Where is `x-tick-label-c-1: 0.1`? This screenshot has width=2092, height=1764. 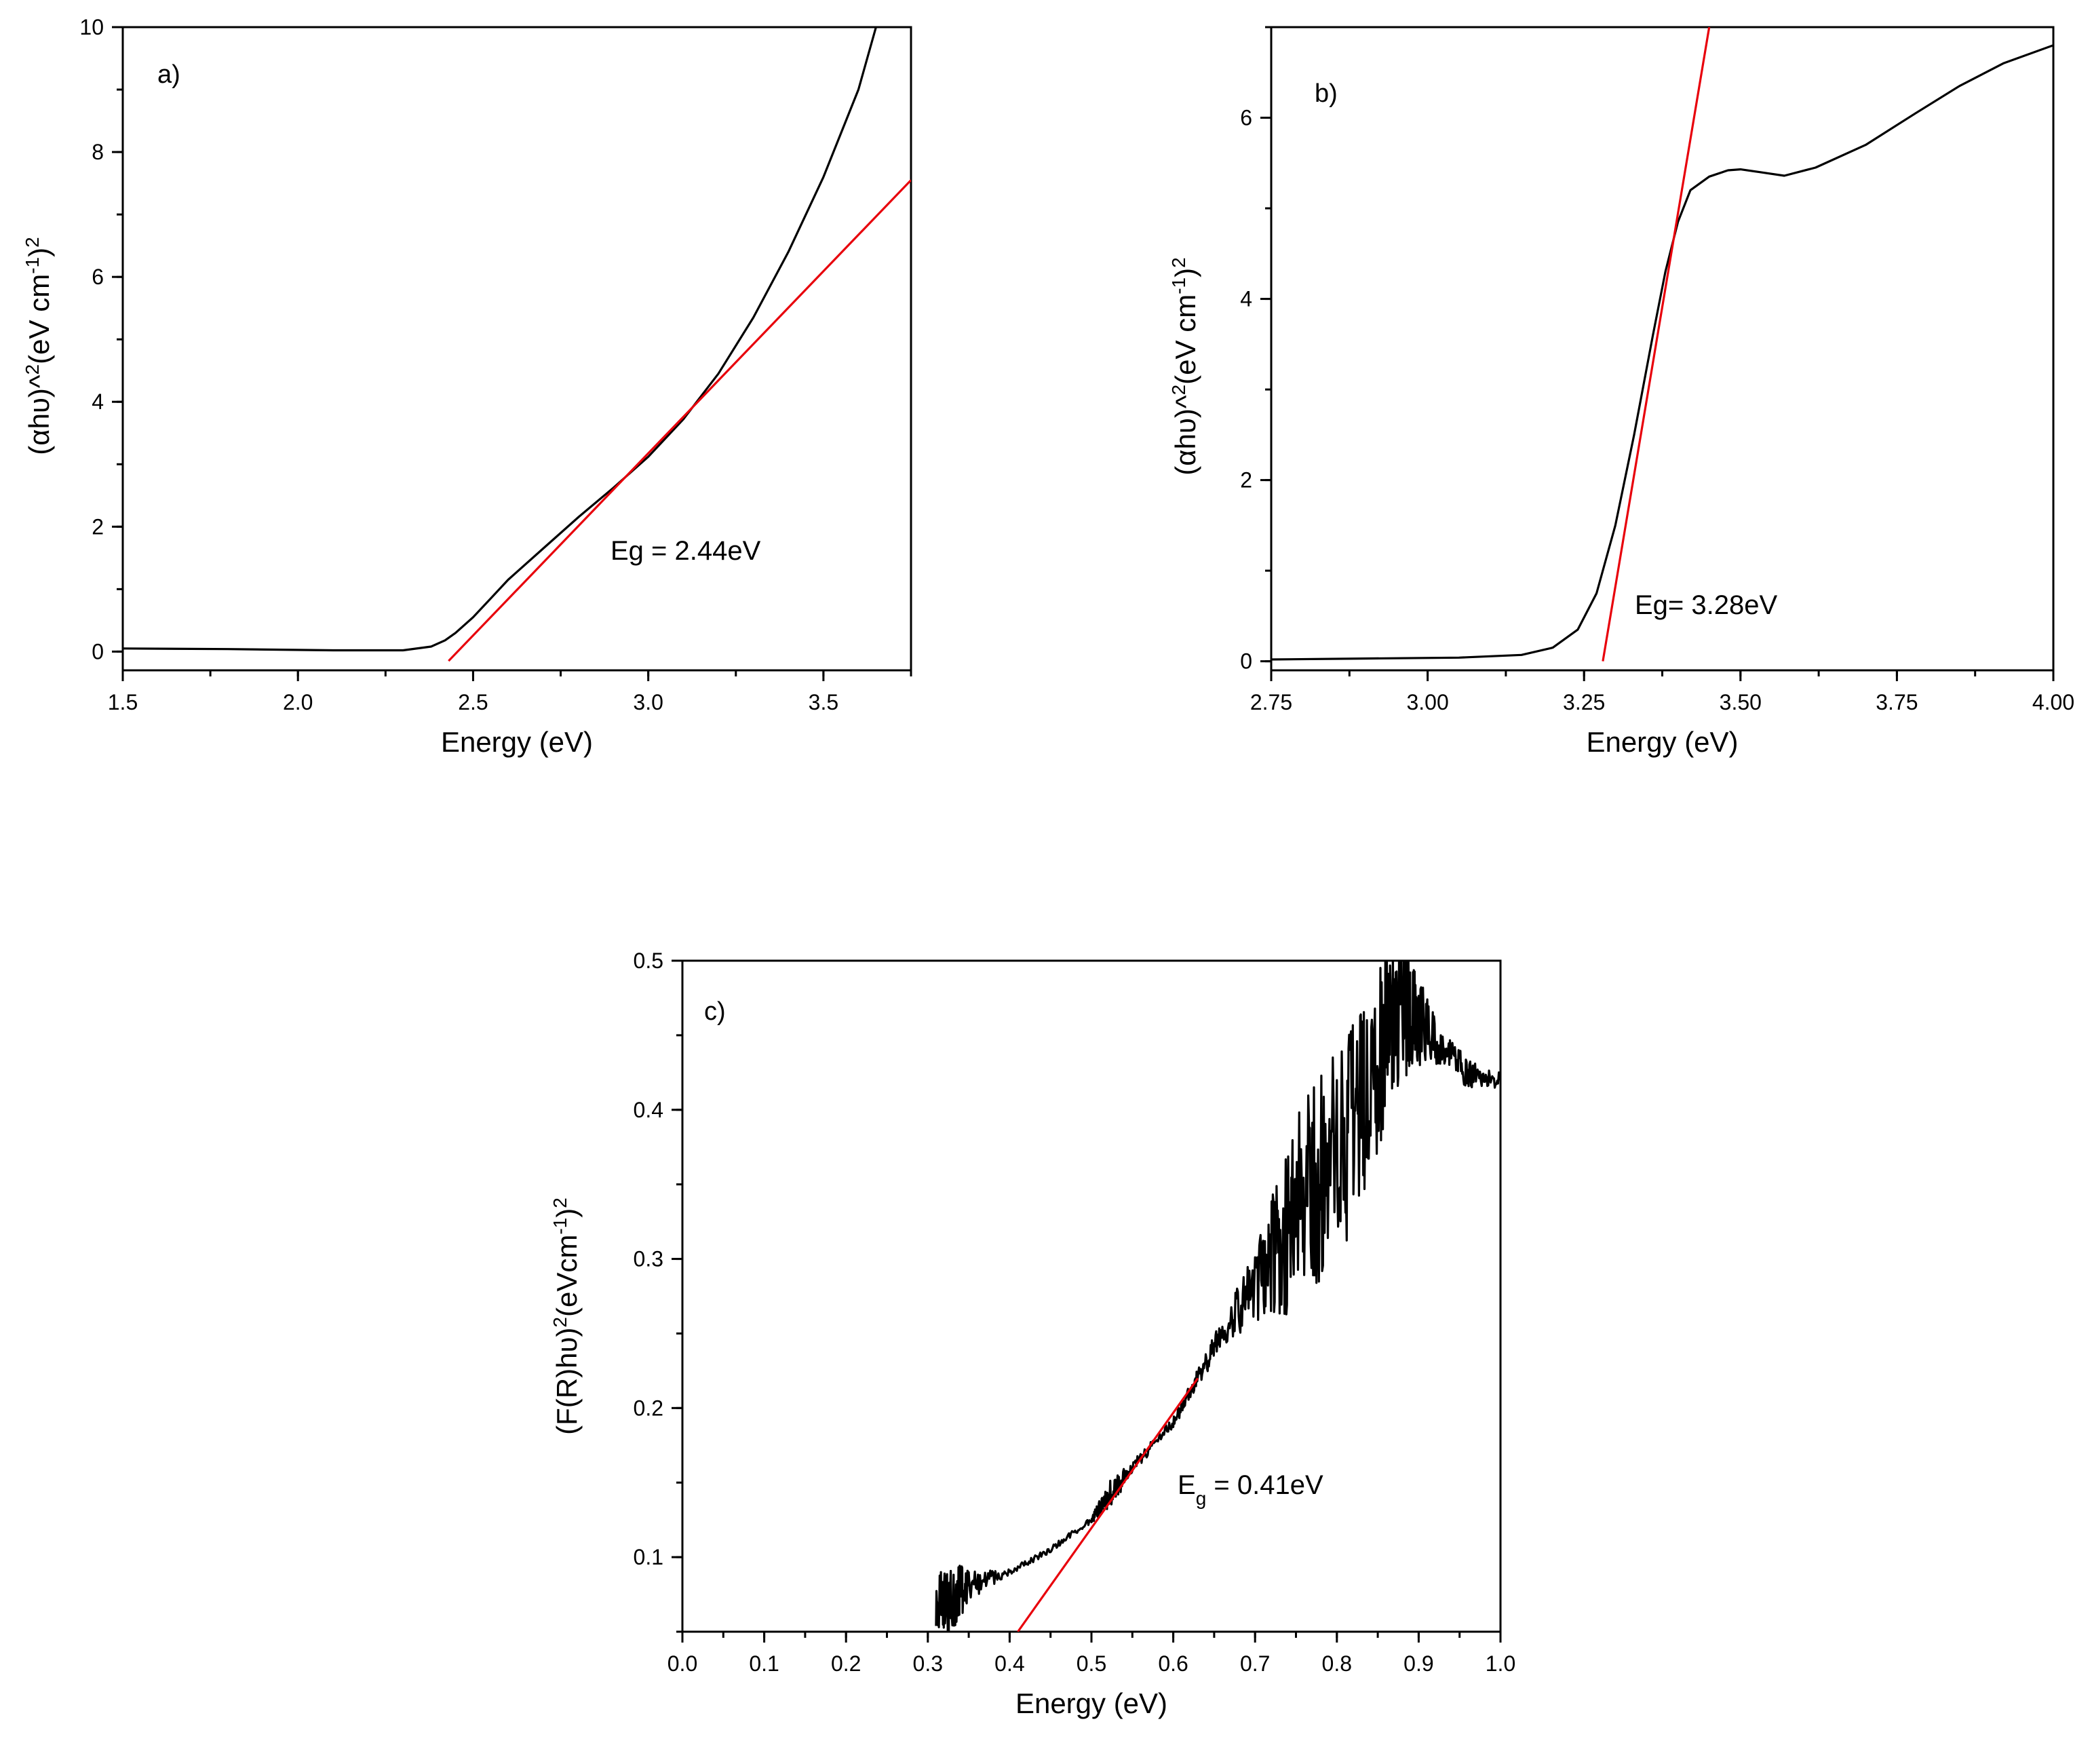 x-tick-label-c-1: 0.1 is located at coordinates (764, 1663).